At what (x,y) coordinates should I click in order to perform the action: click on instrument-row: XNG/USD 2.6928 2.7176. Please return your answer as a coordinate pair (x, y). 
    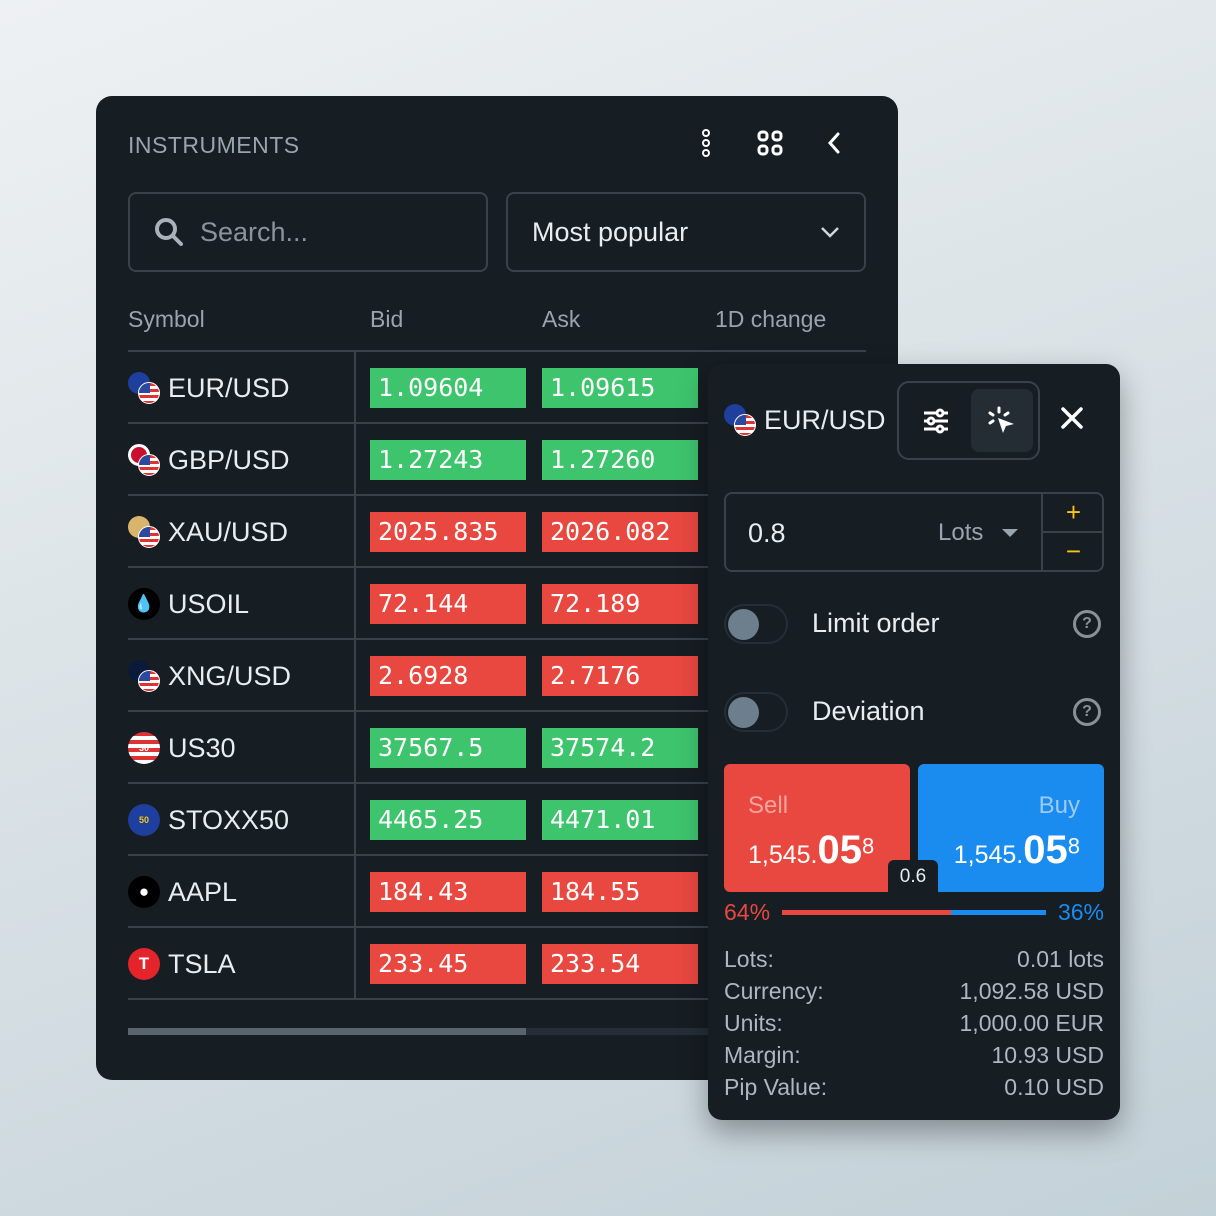
    Looking at the image, I should click on (497, 676).